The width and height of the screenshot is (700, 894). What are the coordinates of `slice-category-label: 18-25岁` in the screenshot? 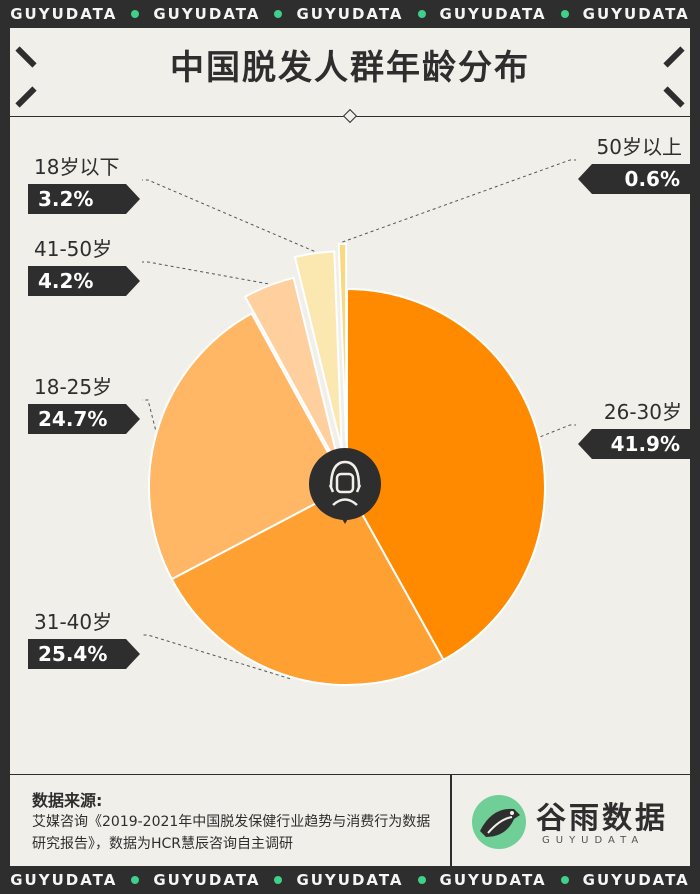 It's located at (73, 387).